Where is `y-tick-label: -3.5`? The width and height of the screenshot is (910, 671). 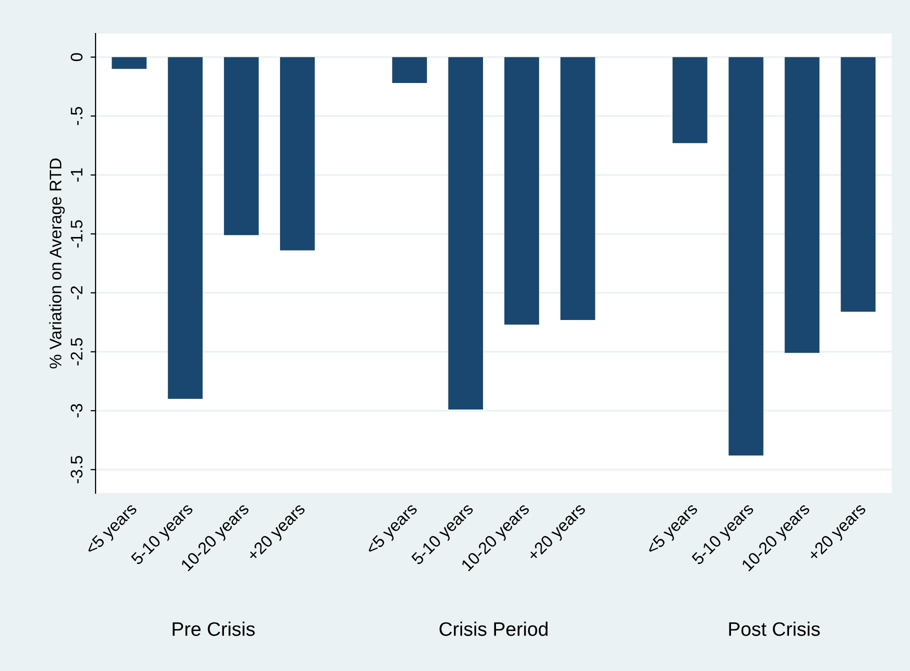 y-tick-label: -3.5 is located at coordinates (76, 470).